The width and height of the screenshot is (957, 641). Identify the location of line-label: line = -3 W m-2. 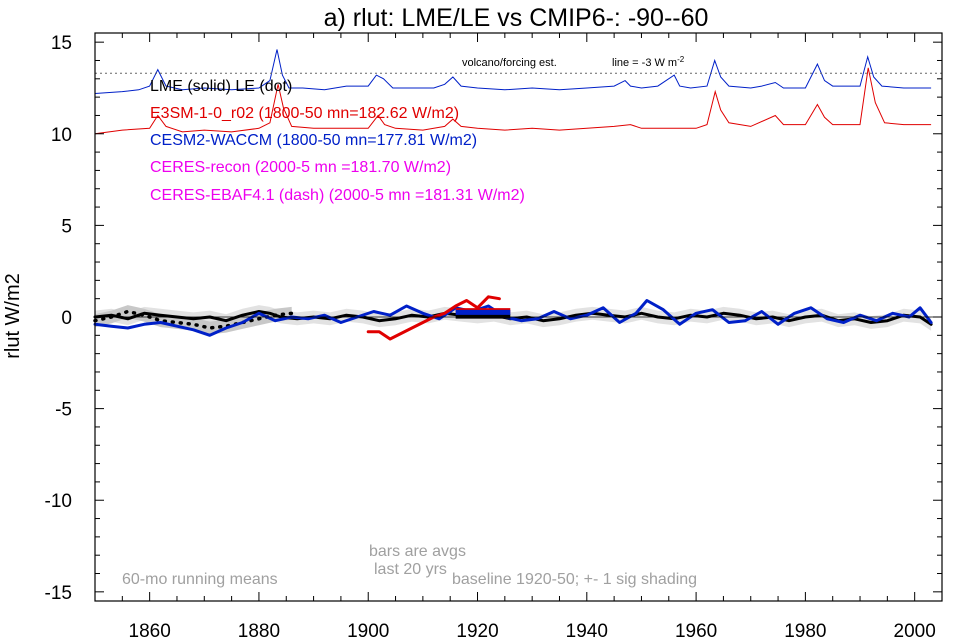
(648, 62).